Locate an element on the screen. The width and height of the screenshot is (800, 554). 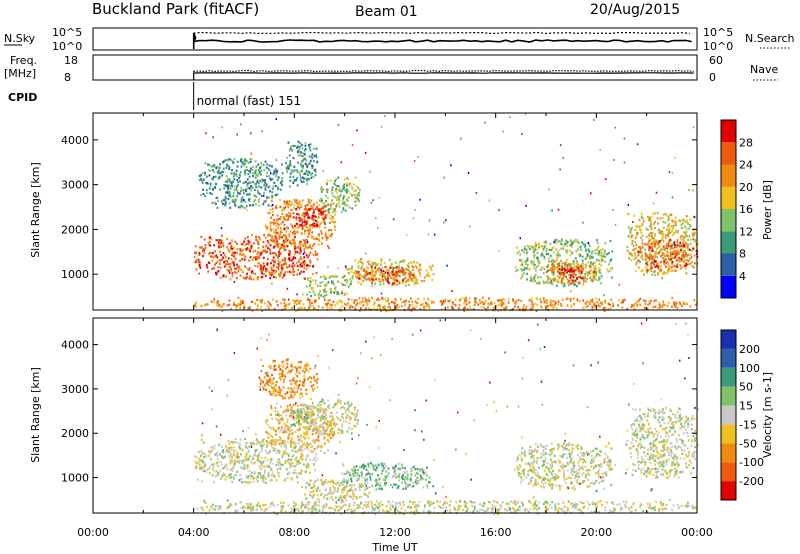
colorbar-tick-label: 8 is located at coordinates (742, 254).